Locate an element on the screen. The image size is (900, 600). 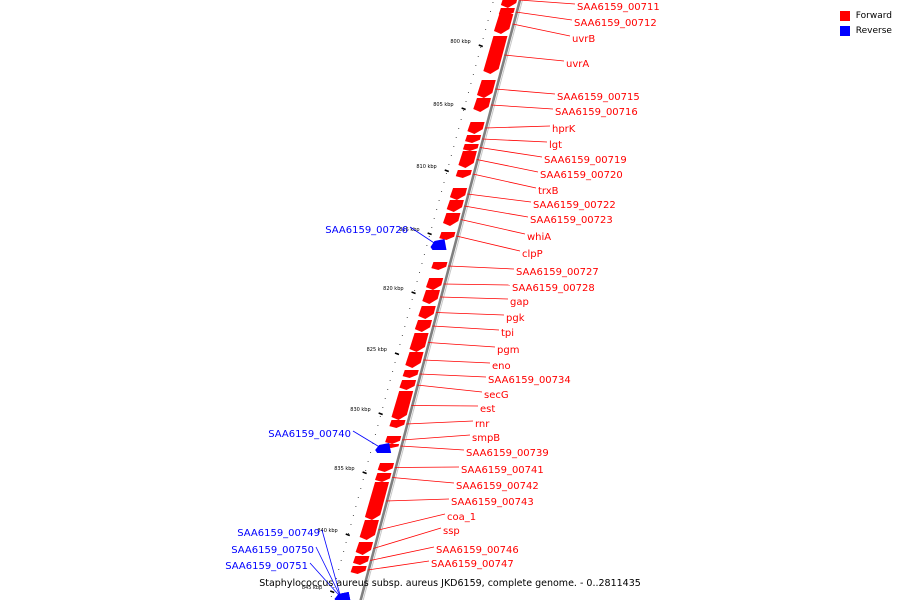
gene-label-saa6159-00741: SAA6159_00741 is located at coordinates (502, 470).